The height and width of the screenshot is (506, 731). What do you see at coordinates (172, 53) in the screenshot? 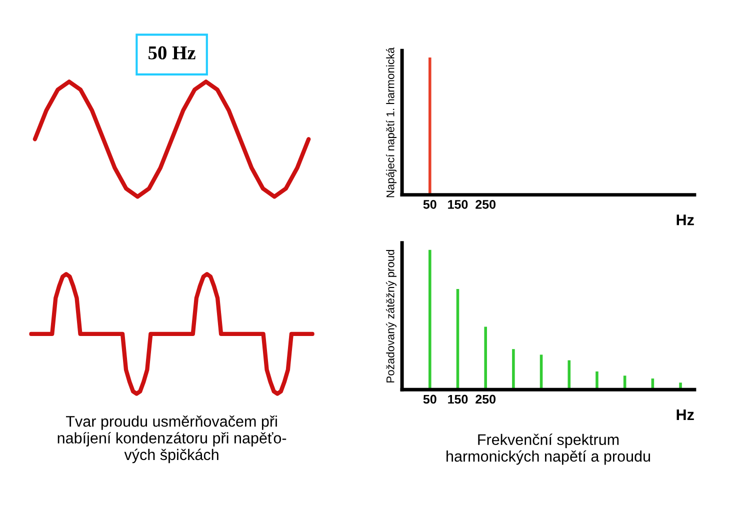
I see `chart-title: 50 Hz` at bounding box center [172, 53].